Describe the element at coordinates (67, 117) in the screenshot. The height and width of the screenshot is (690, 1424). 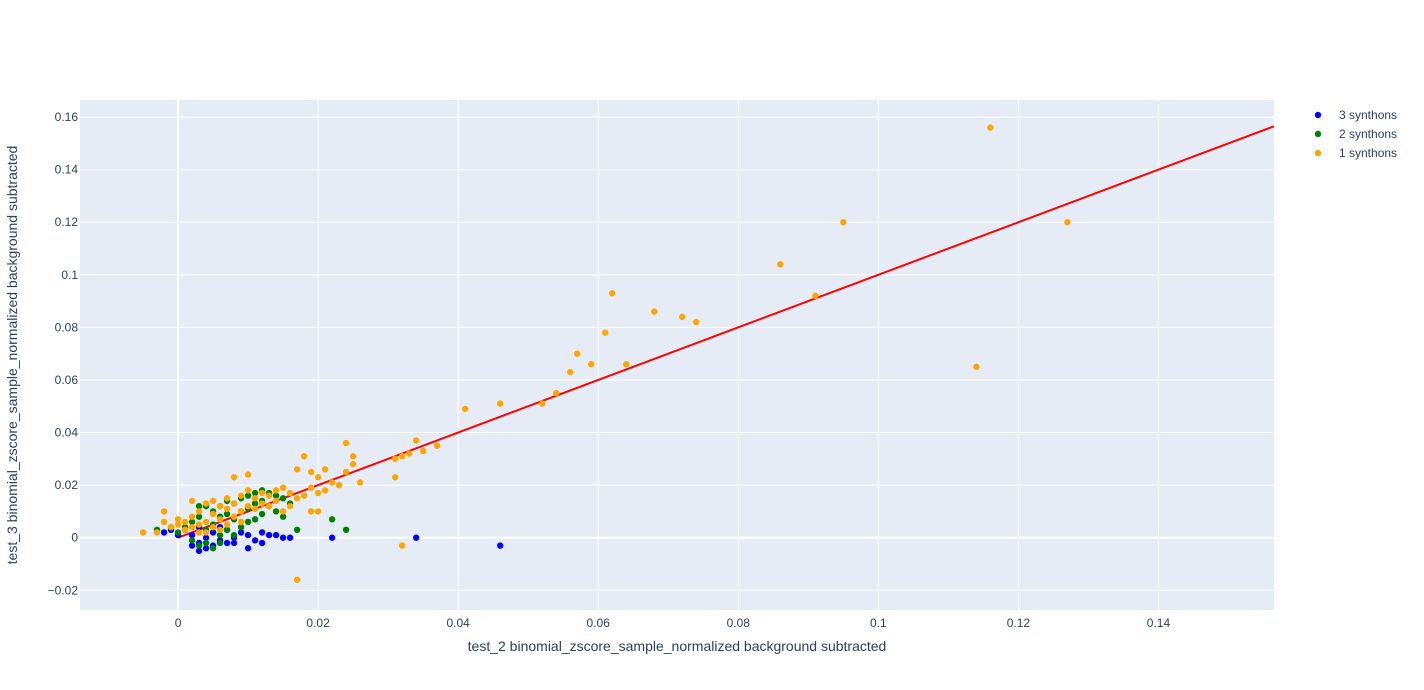
I see `y-tick-label: 0.16` at that location.